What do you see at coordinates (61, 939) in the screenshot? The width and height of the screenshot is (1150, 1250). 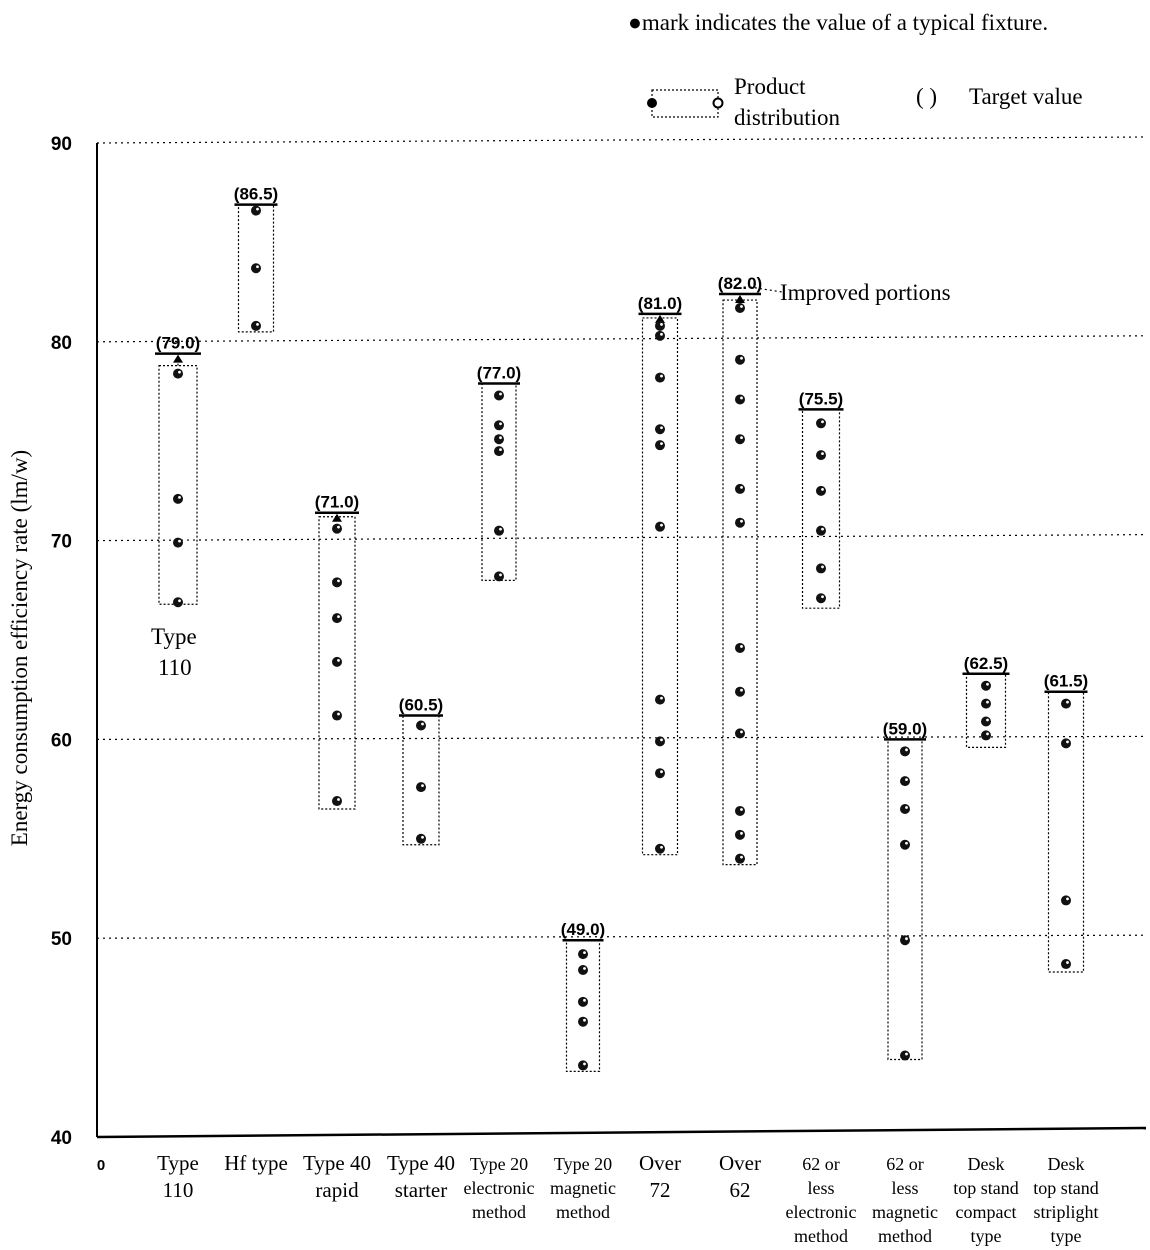 I see `y-tick-label-50: 50` at bounding box center [61, 939].